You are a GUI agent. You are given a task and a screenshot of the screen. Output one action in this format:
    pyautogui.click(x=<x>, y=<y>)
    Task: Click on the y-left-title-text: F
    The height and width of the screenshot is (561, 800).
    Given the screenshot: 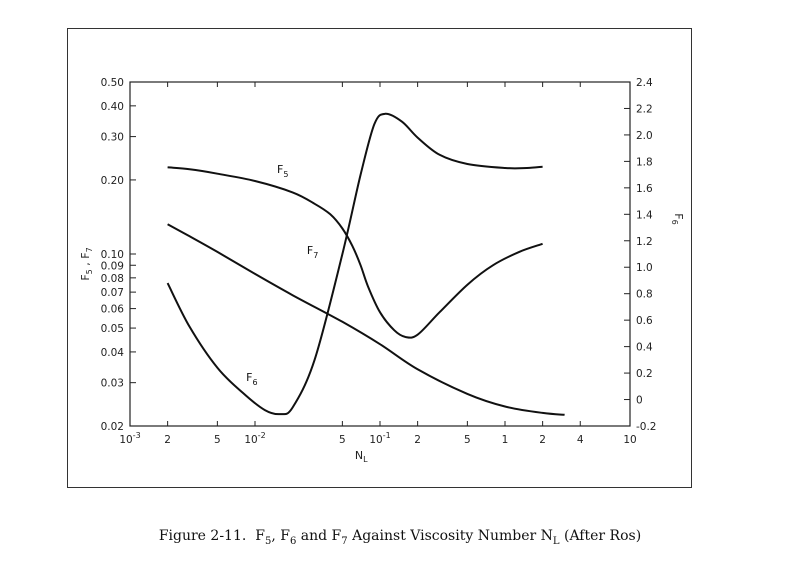 What is the action you would take?
    pyautogui.click(x=85, y=277)
    